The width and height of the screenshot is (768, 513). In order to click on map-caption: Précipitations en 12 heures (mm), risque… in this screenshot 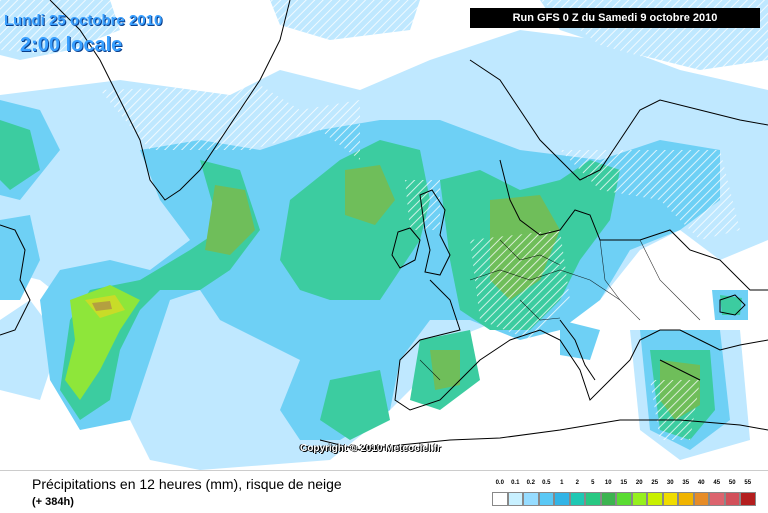, I will do `click(187, 484)`.